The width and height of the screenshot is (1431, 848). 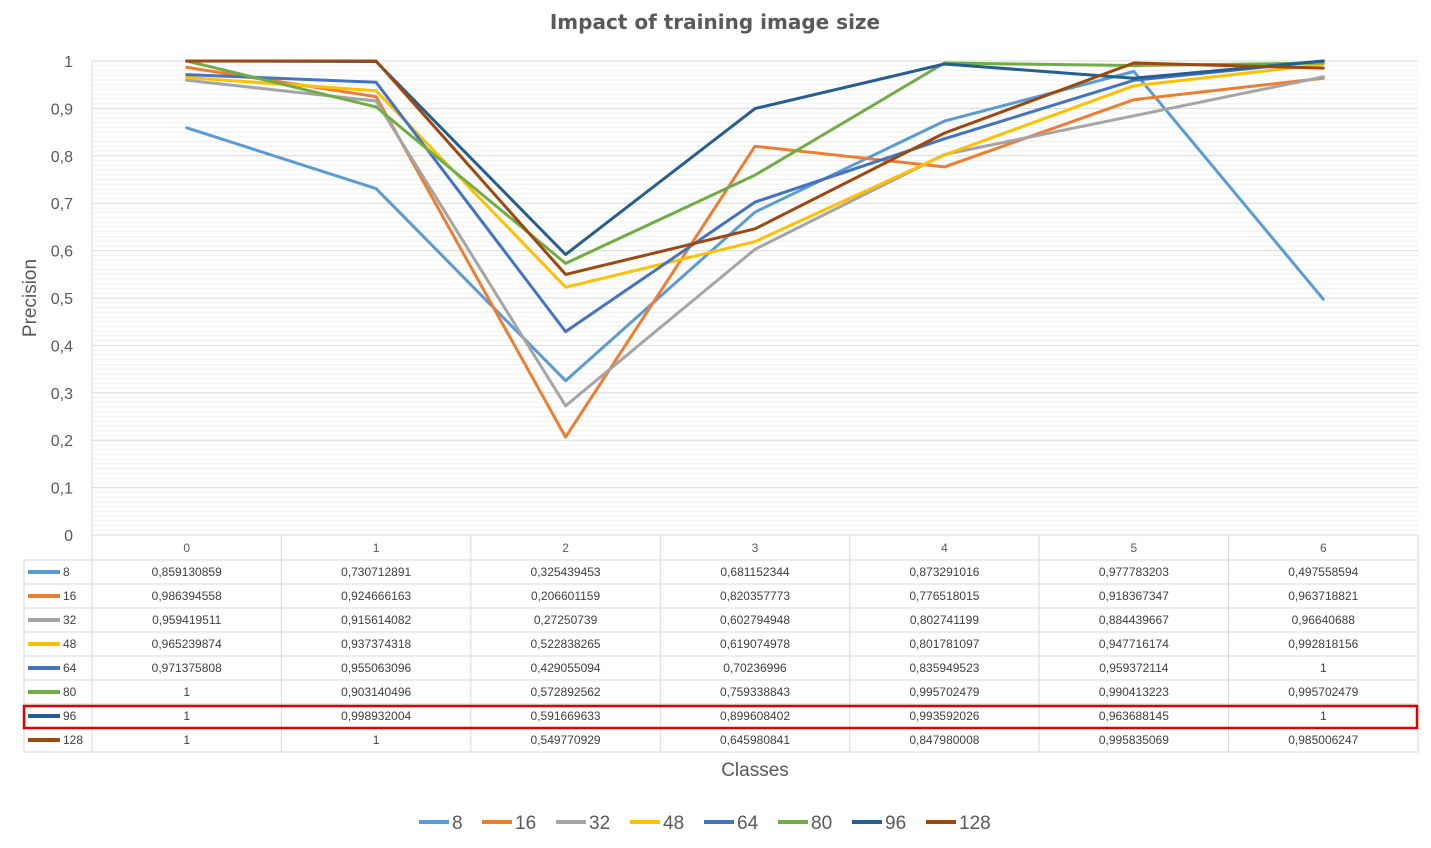 What do you see at coordinates (62, 204) in the screenshot?
I see `y-tick-label: 0,7` at bounding box center [62, 204].